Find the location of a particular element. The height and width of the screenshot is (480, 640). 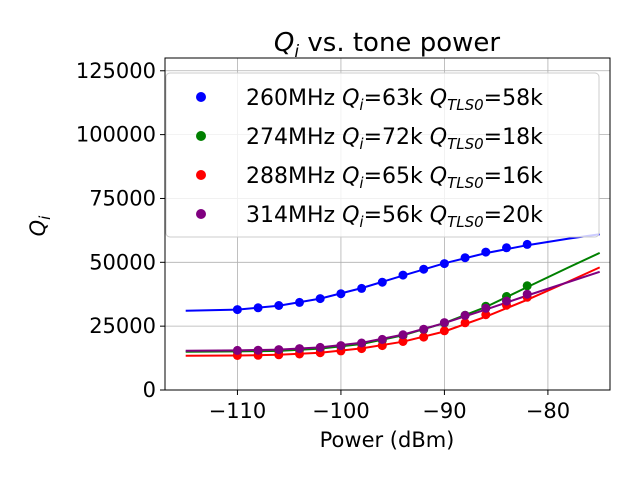

chart-title: Qi vs. tone power is located at coordinates (387, 45).